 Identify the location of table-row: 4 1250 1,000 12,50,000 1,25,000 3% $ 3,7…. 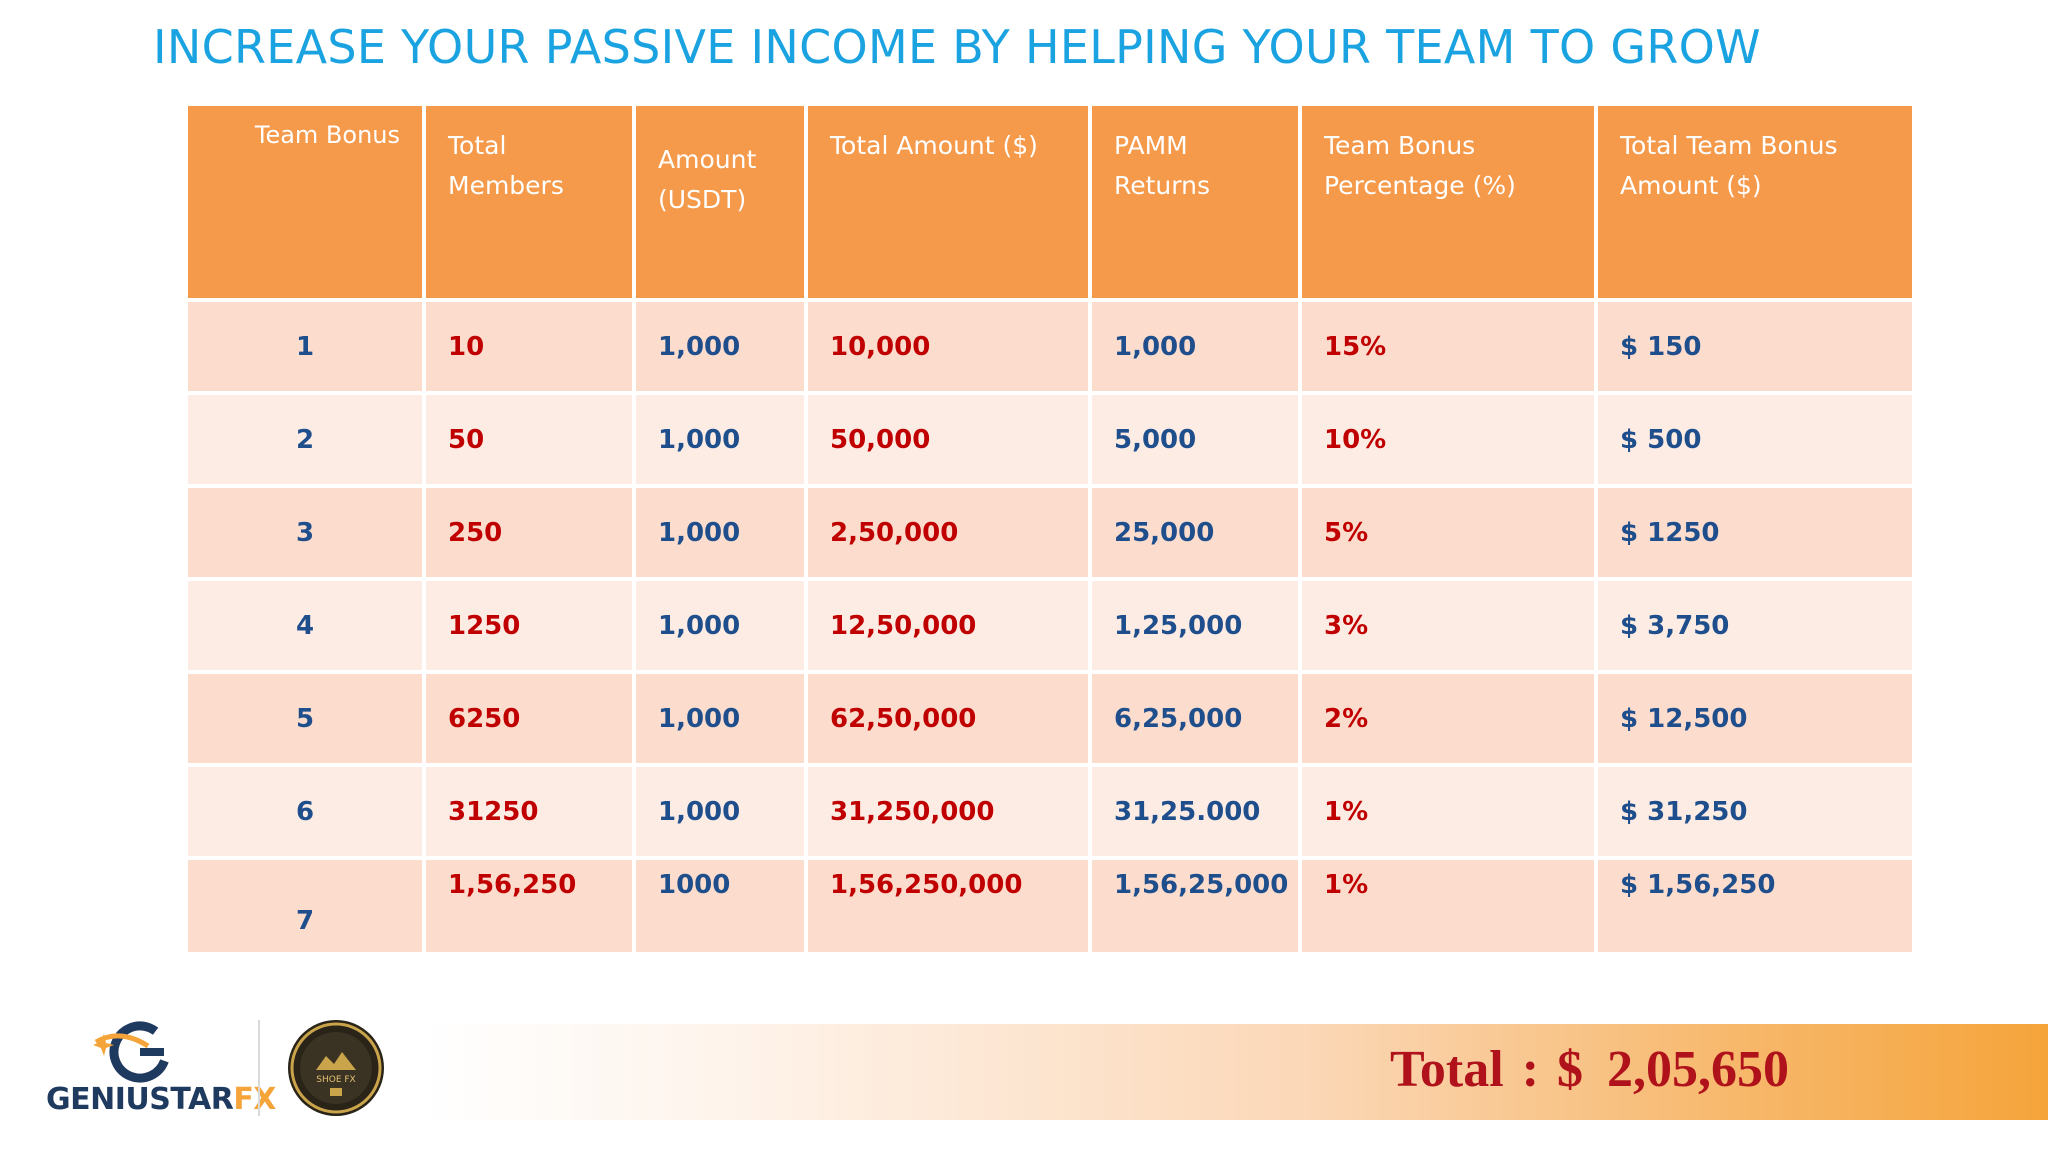
(1050, 625).